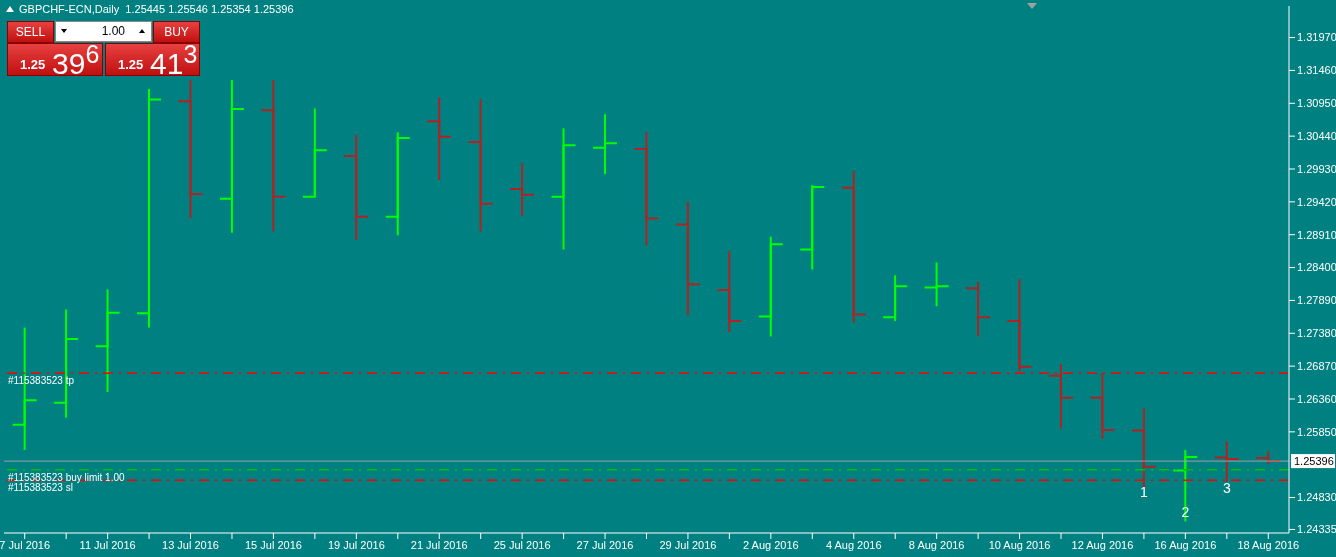  Describe the element at coordinates (273, 544) in the screenshot. I see `x-tick-label: 15 Jul 2016` at that location.